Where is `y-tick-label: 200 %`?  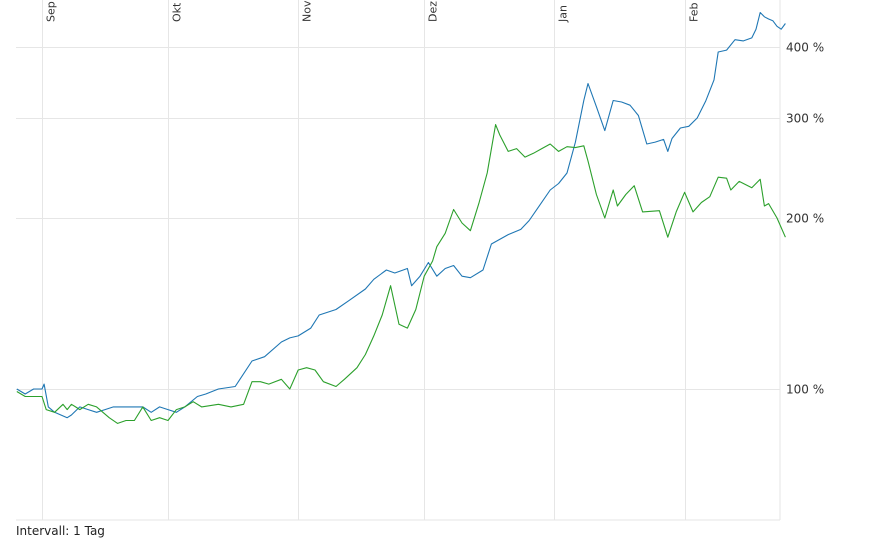 y-tick-label: 200 % is located at coordinates (805, 219).